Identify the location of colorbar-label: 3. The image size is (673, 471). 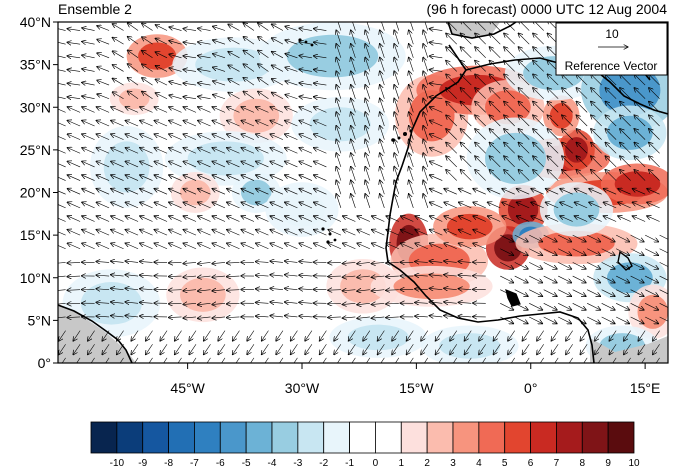
(453, 463).